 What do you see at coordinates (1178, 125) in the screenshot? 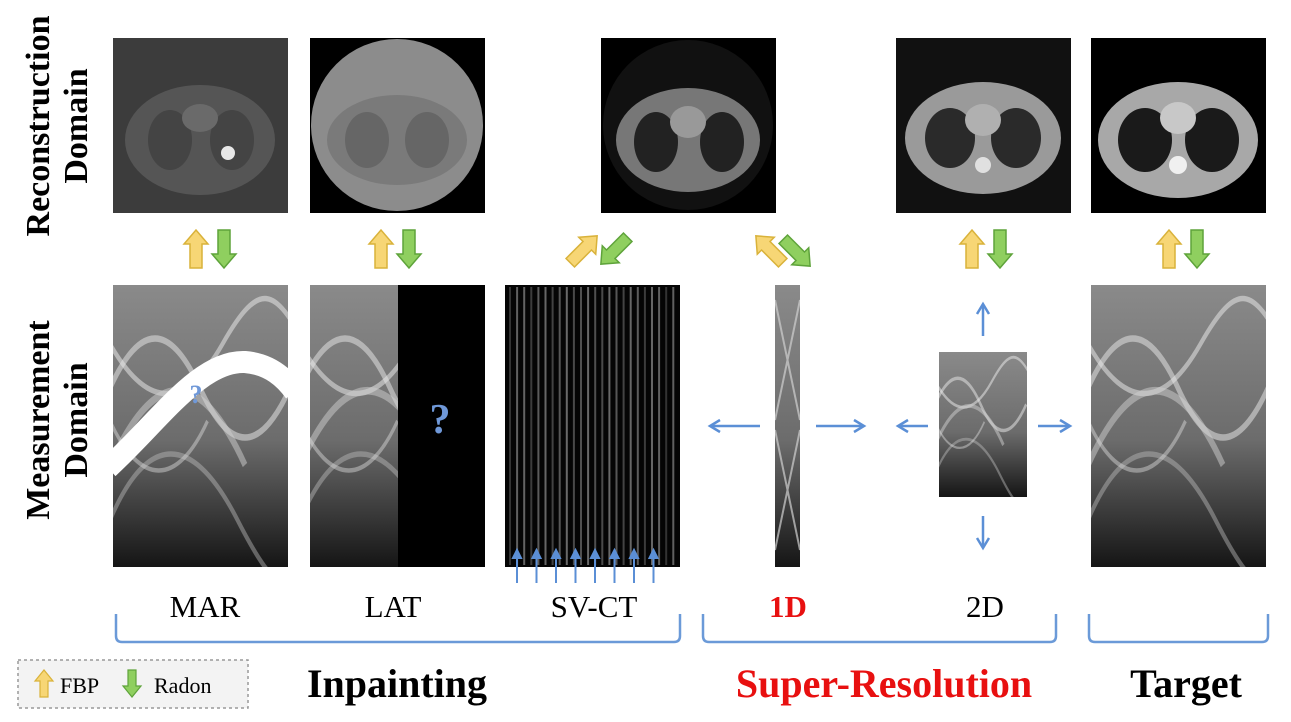
I see `target-reconstruction-image` at bounding box center [1178, 125].